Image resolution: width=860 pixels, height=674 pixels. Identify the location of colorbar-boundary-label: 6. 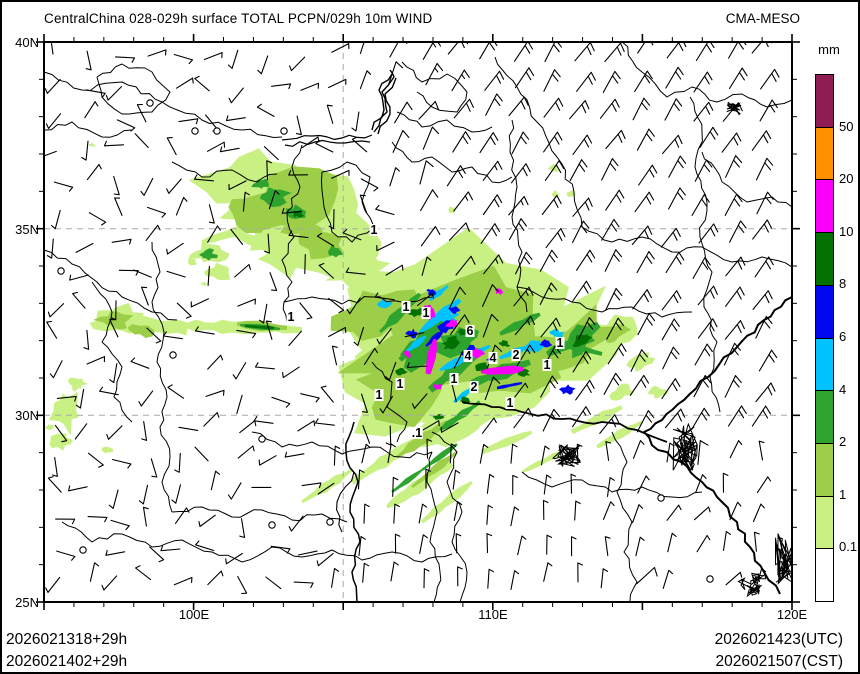
(843, 336).